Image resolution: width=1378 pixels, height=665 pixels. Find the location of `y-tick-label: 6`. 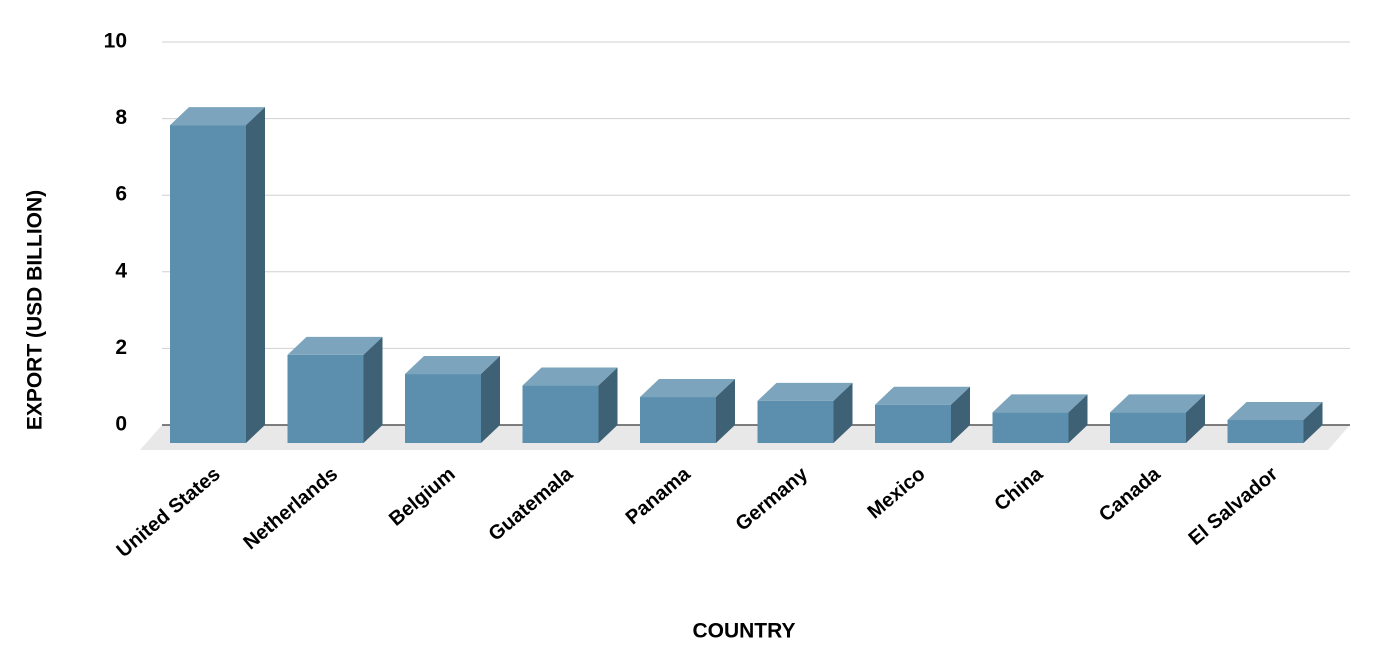

y-tick-label: 6 is located at coordinates (121, 194).